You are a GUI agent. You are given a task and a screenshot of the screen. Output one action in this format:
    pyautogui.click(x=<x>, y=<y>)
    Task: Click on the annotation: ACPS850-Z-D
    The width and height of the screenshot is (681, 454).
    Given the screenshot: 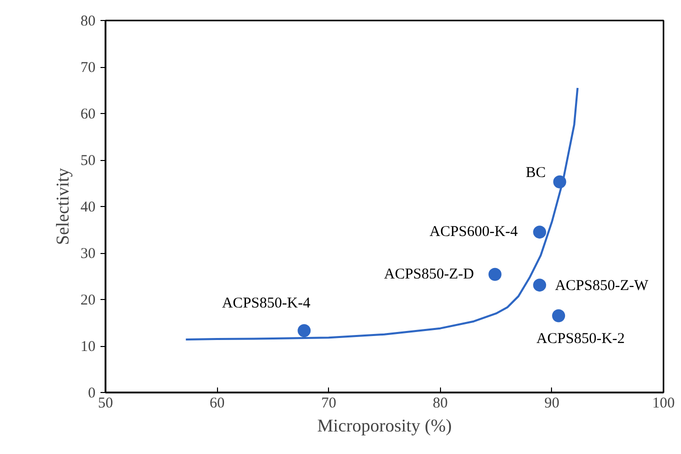 What is the action you would take?
    pyautogui.click(x=429, y=274)
    